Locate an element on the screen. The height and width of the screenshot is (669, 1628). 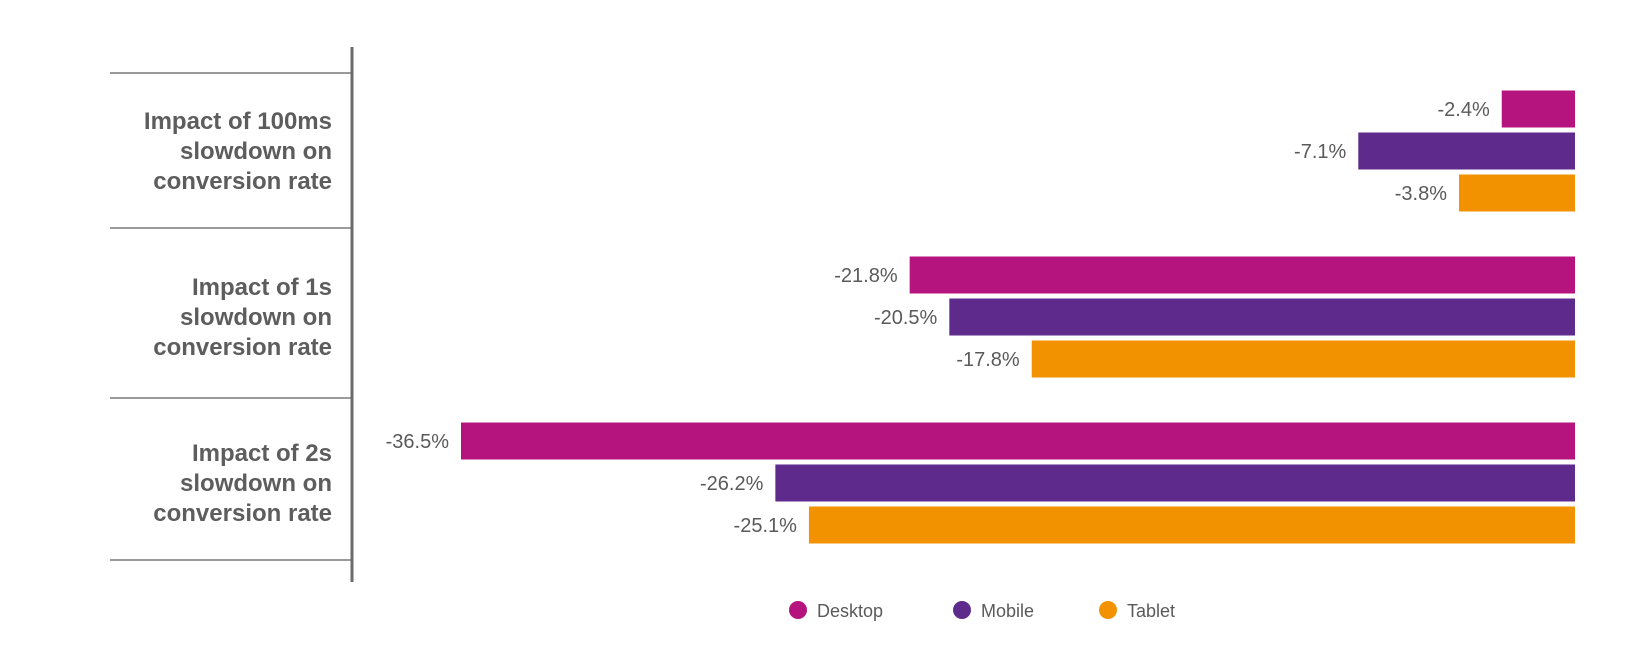
legend-marker-tablet is located at coordinates (1108, 610).